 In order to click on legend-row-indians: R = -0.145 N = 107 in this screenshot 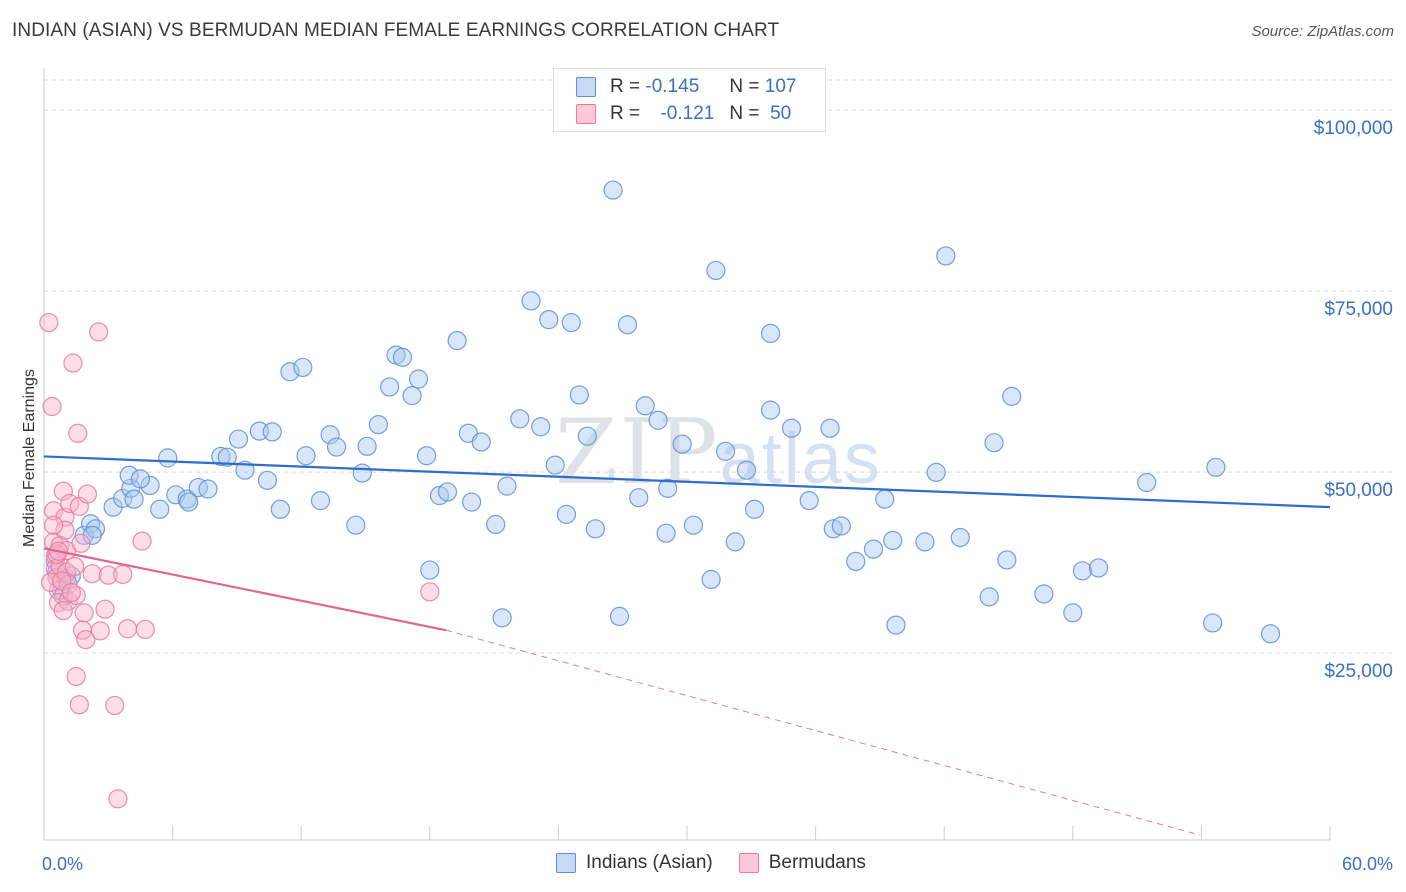, I will do `click(686, 87)`.